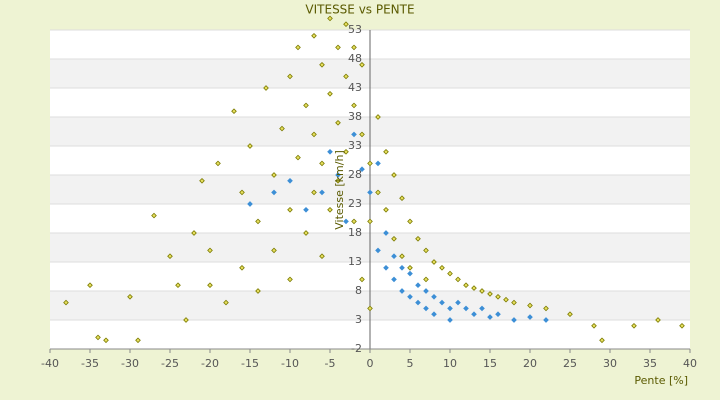 The width and height of the screenshot is (720, 400). What do you see at coordinates (355, 58) in the screenshot?
I see `y-tick-label: 48` at bounding box center [355, 58].